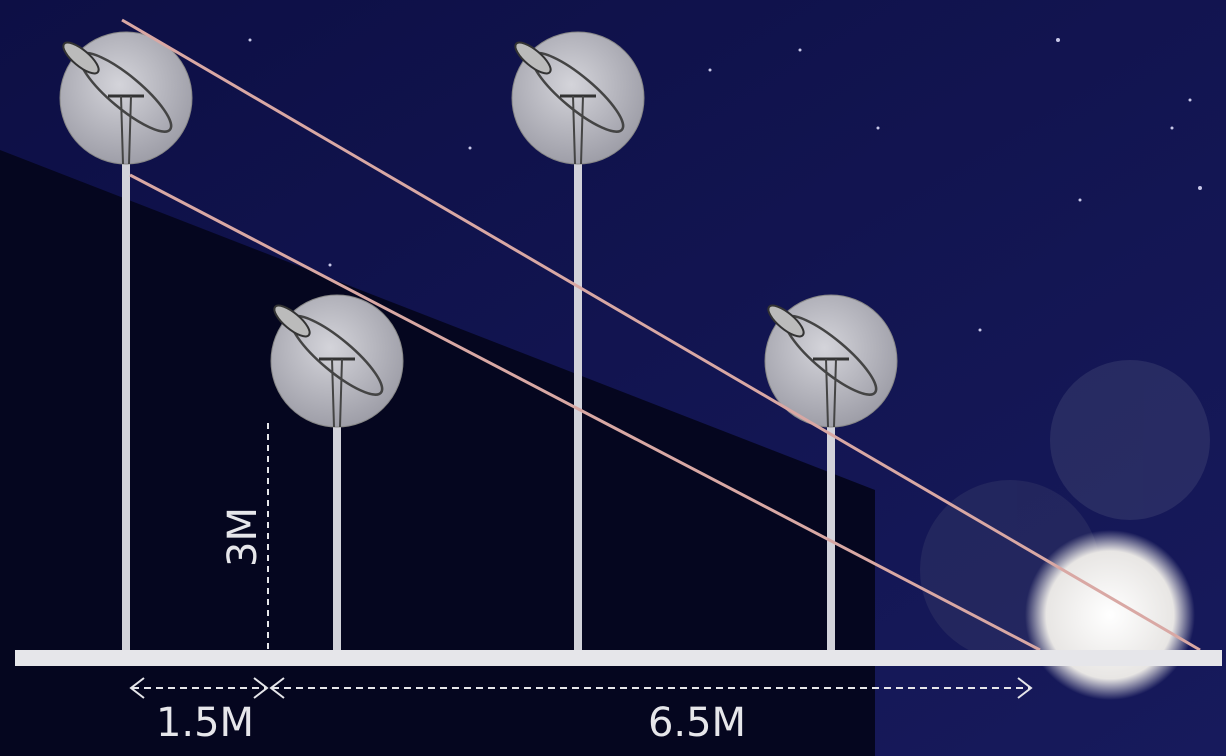 This screenshot has width=1226, height=756. What do you see at coordinates (618, 658) in the screenshot?
I see `ground` at bounding box center [618, 658].